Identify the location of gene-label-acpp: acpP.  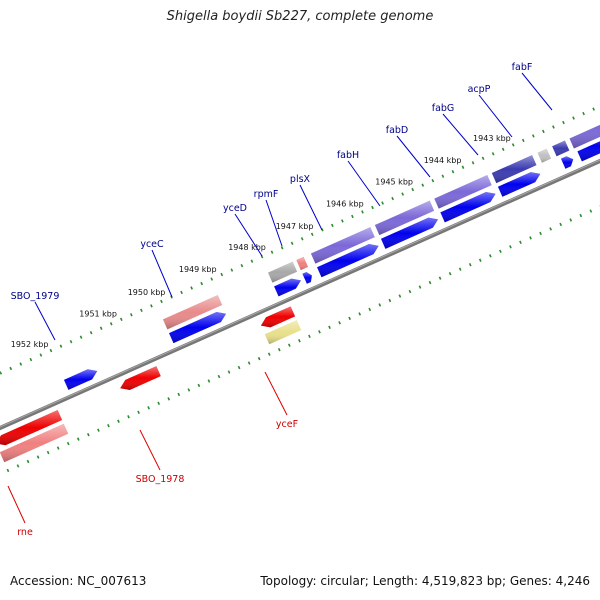
(479, 89).